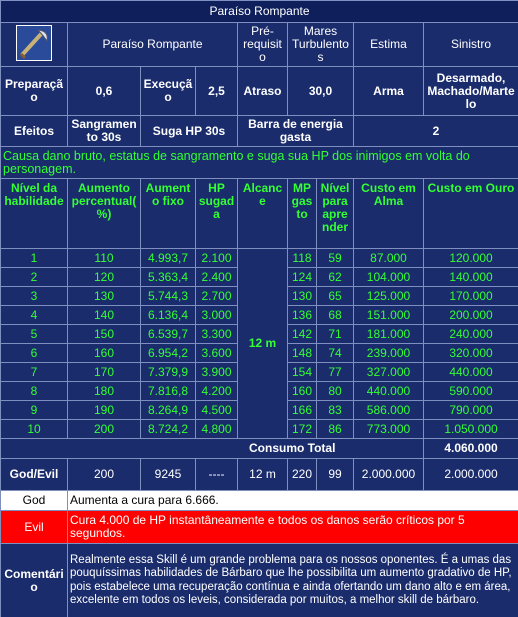  I want to click on cell: 170.000, so click(470, 296).